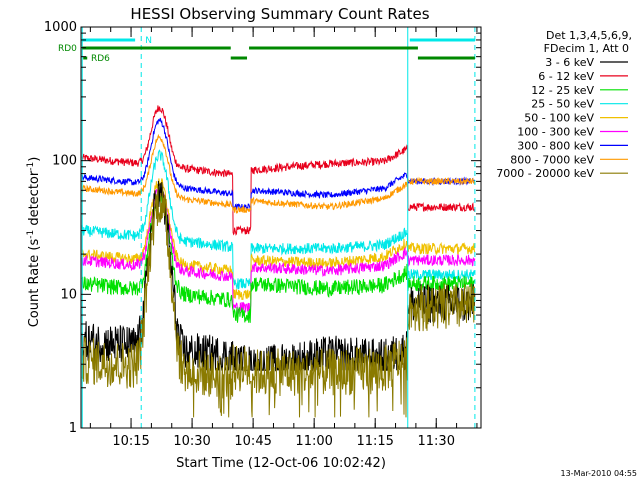  Describe the element at coordinates (559, 118) in the screenshot. I see `legend-entry-label-5: 50 - 100 keV` at that location.